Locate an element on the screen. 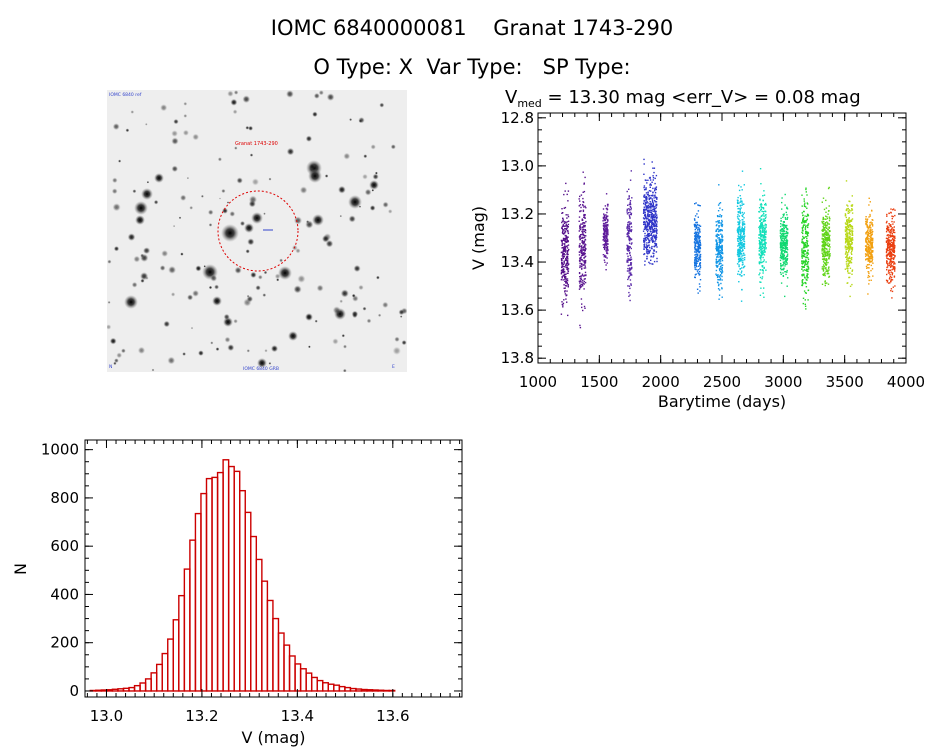 The image size is (944, 747). star is located at coordinates (360, 121).